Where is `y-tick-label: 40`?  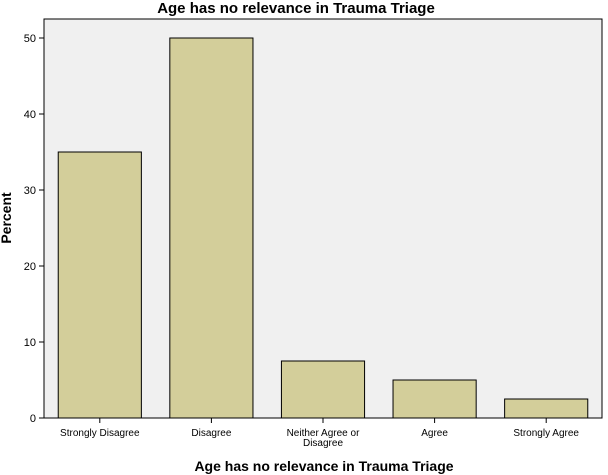
y-tick-label: 40 is located at coordinates (30, 115).